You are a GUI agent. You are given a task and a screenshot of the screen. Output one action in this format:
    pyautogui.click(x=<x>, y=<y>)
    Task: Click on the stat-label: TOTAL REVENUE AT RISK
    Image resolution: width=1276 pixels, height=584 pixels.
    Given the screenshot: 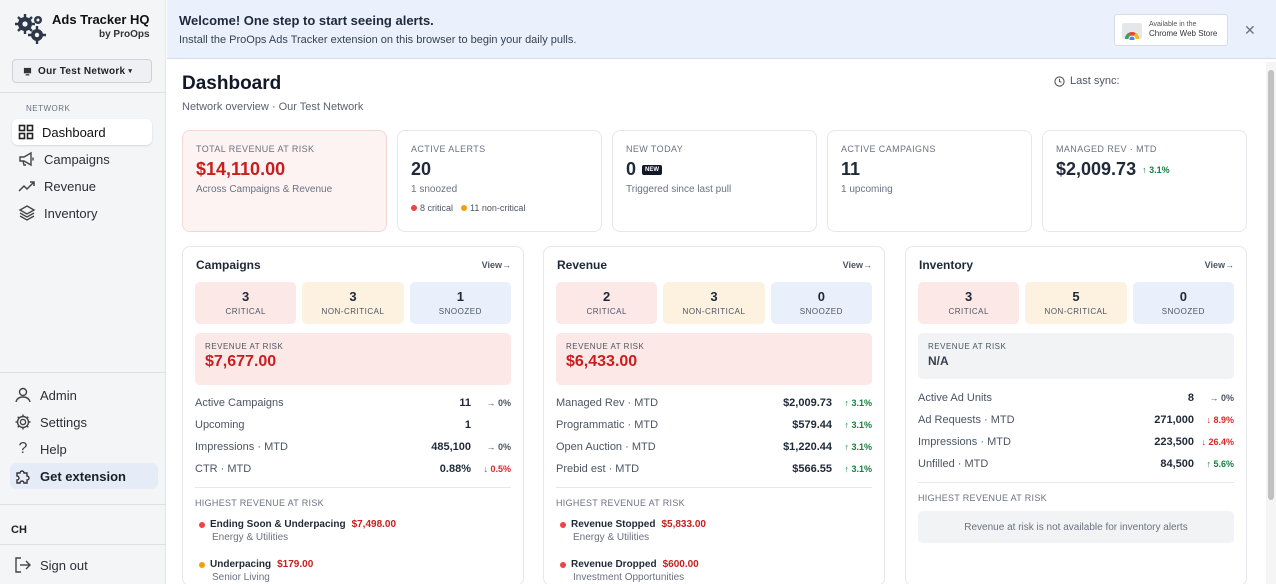 What is the action you would take?
    pyautogui.click(x=255, y=149)
    